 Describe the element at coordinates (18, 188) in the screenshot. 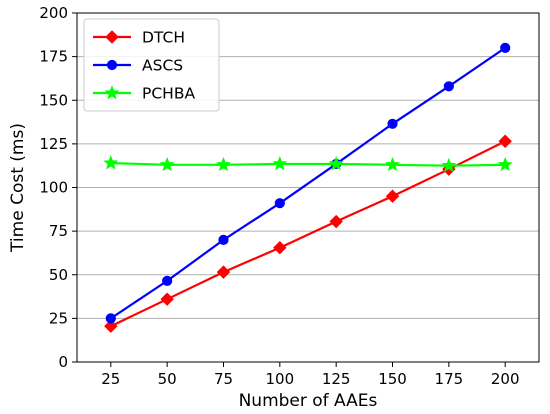

I see `y-axis-label: Time Cost (ms)` at that location.